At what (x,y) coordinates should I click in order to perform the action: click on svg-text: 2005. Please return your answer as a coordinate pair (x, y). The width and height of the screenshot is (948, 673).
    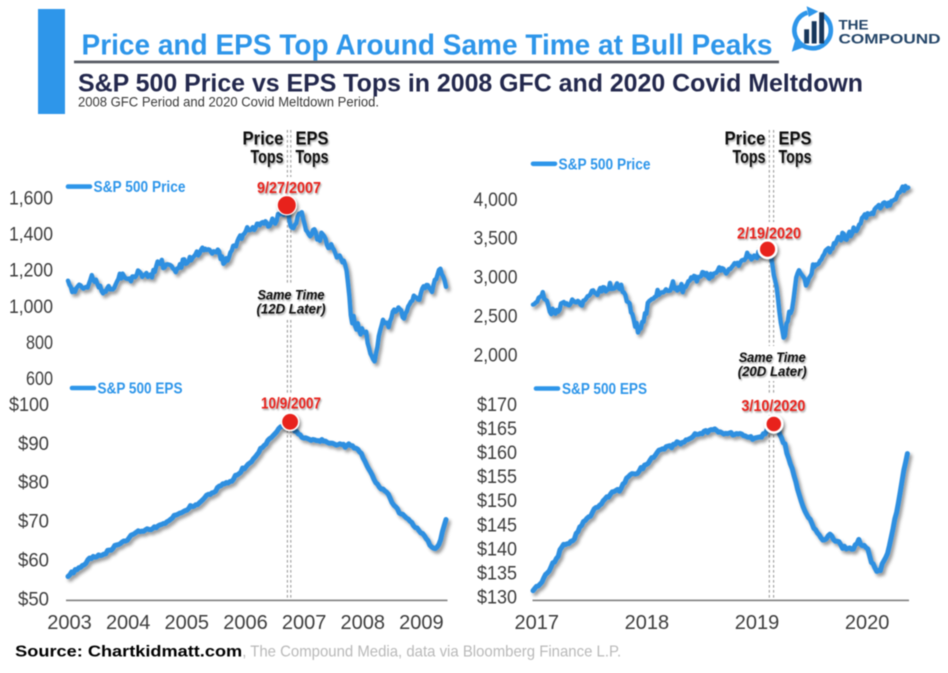
    Looking at the image, I should click on (187, 623).